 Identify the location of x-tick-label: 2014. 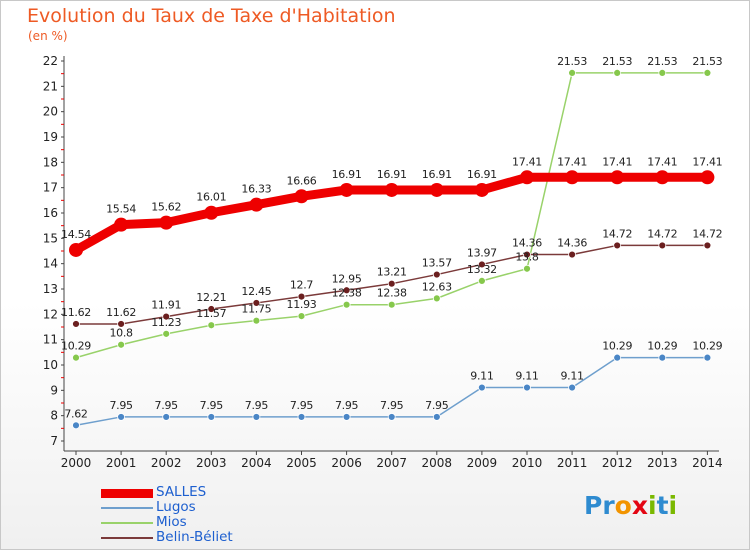
(707, 463).